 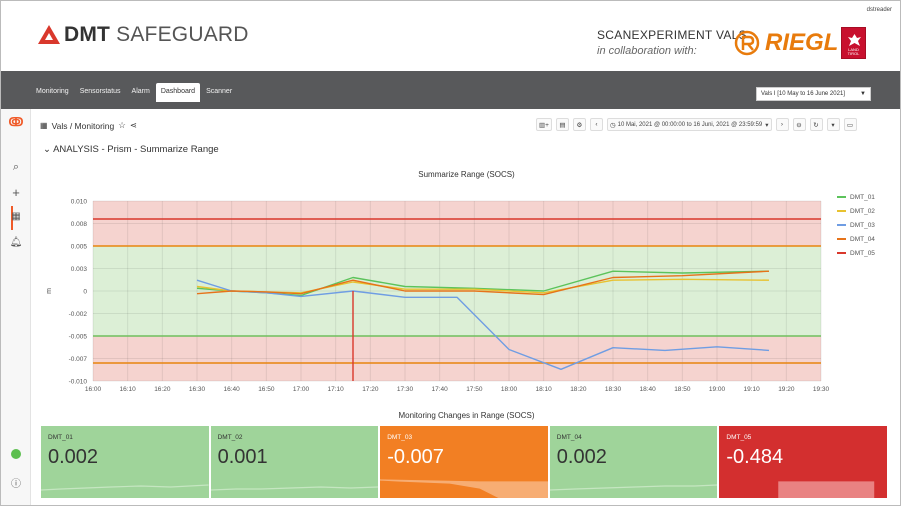 I want to click on nav-tab-scanner: Scanner, so click(x=219, y=91).